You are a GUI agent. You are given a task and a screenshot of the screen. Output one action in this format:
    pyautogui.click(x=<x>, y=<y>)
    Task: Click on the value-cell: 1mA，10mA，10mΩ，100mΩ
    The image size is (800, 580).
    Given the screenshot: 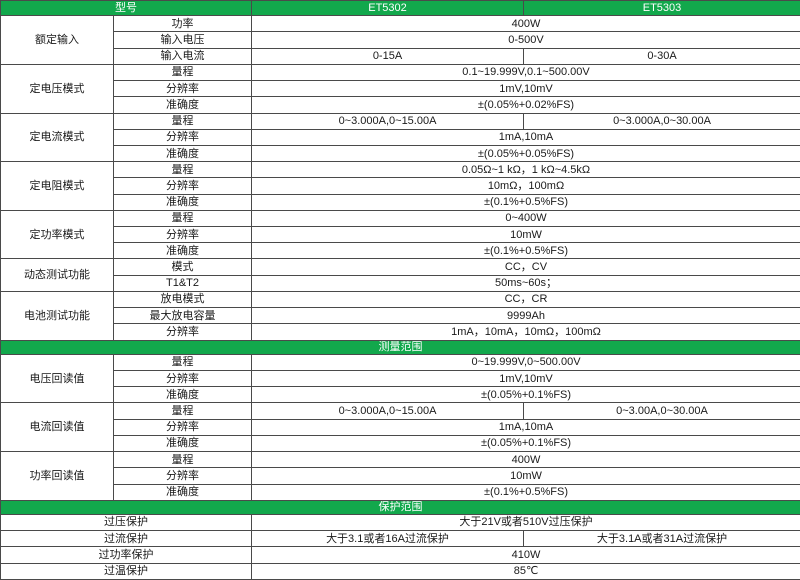 What is the action you would take?
    pyautogui.click(x=525, y=332)
    